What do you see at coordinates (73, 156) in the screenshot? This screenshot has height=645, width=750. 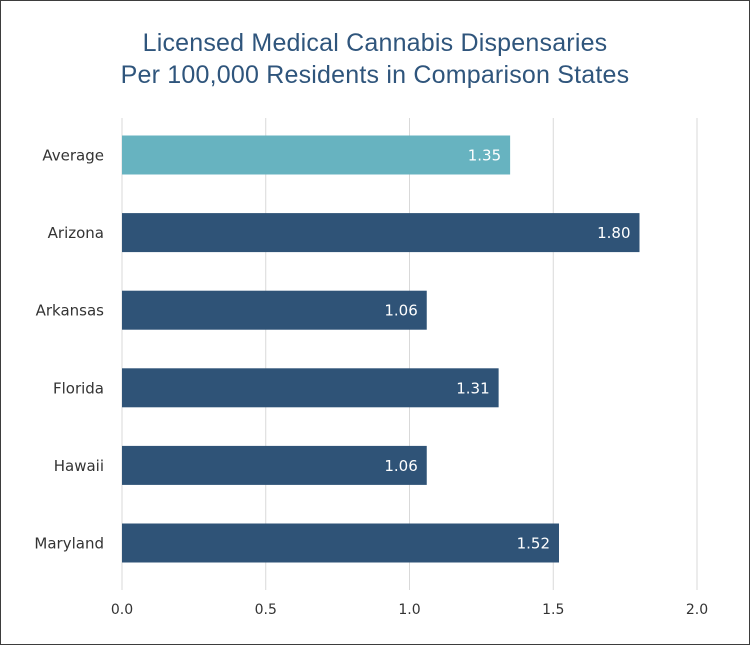 I see `category-label-average: Average` at bounding box center [73, 156].